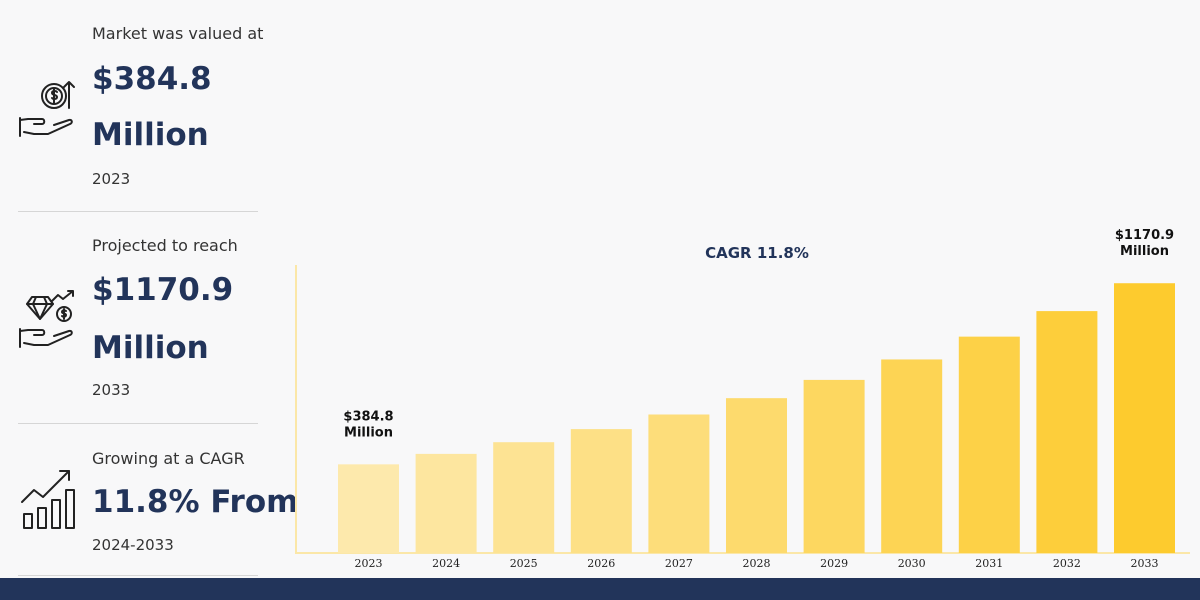 The width and height of the screenshot is (1200, 600). I want to click on stat-period: 2023, so click(111, 179).